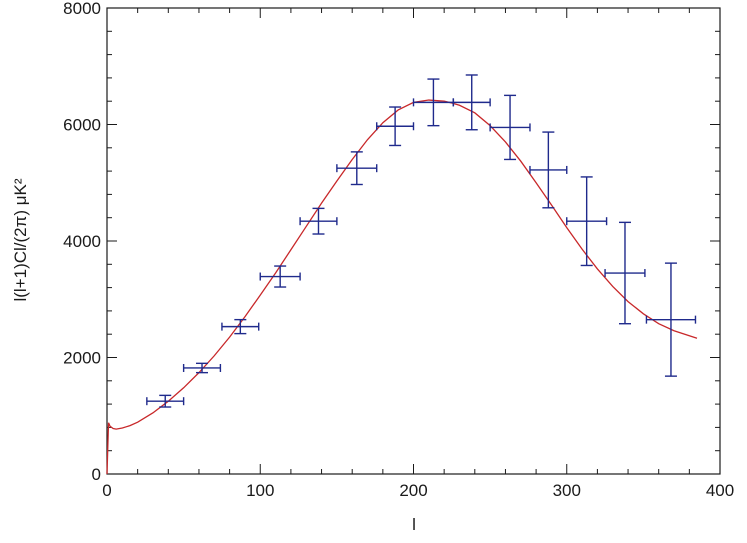 This screenshot has height=543, width=747. I want to click on x-tick-label: 100, so click(260, 490).